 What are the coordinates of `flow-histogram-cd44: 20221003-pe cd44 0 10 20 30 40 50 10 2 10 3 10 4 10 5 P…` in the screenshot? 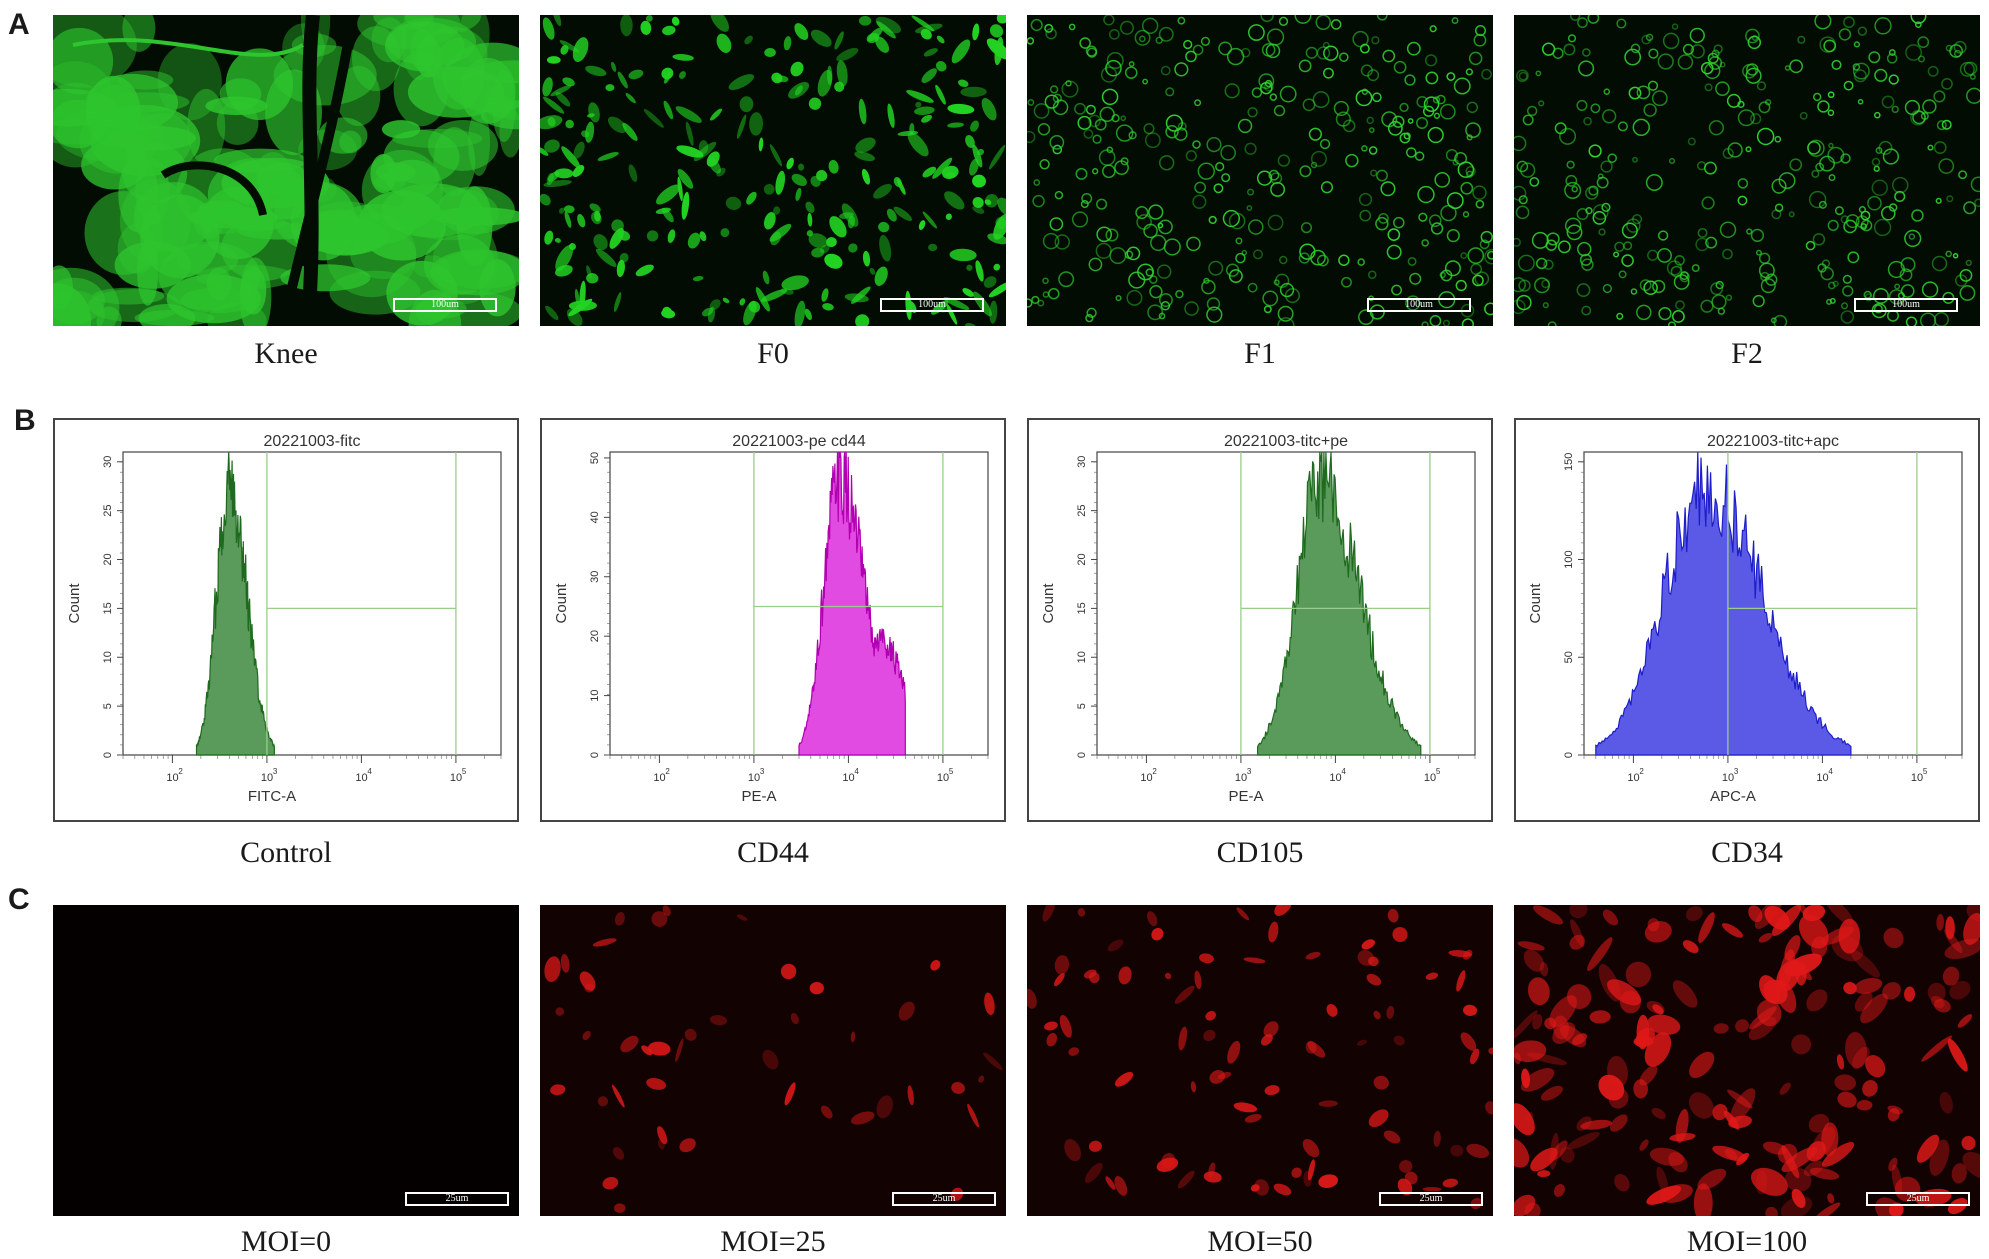 It's located at (773, 620).